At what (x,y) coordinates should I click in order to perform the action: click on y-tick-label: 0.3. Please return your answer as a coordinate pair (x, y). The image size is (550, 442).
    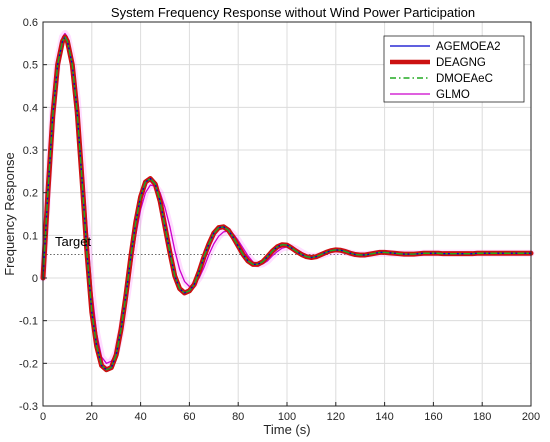
    Looking at the image, I should click on (30, 151).